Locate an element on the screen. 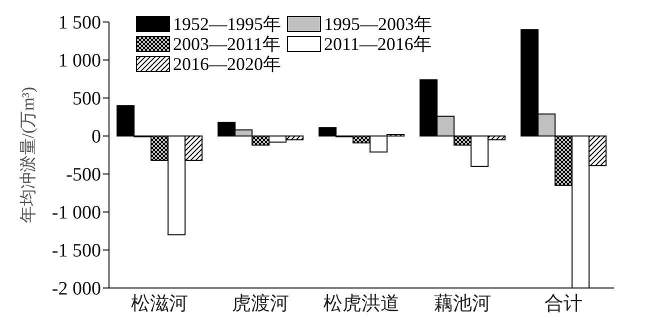 The width and height of the screenshot is (646, 329). legend-label: 2016—2020年 is located at coordinates (227, 64).